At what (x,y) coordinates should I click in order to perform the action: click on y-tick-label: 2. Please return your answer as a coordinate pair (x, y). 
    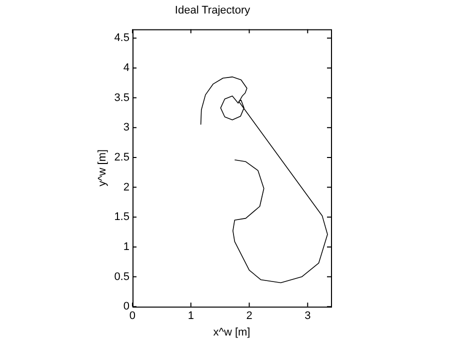
    Looking at the image, I should click on (126, 187).